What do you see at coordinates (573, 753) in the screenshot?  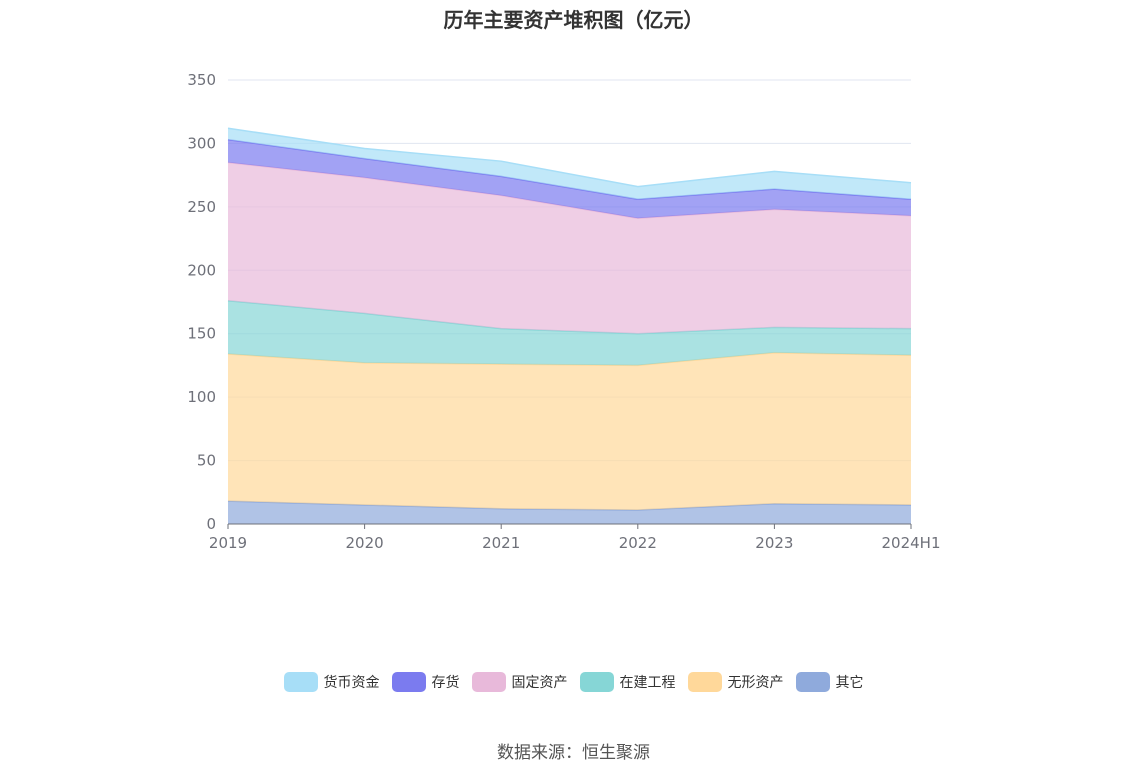 I see `data-source: 数据来源：恒生聚源` at bounding box center [573, 753].